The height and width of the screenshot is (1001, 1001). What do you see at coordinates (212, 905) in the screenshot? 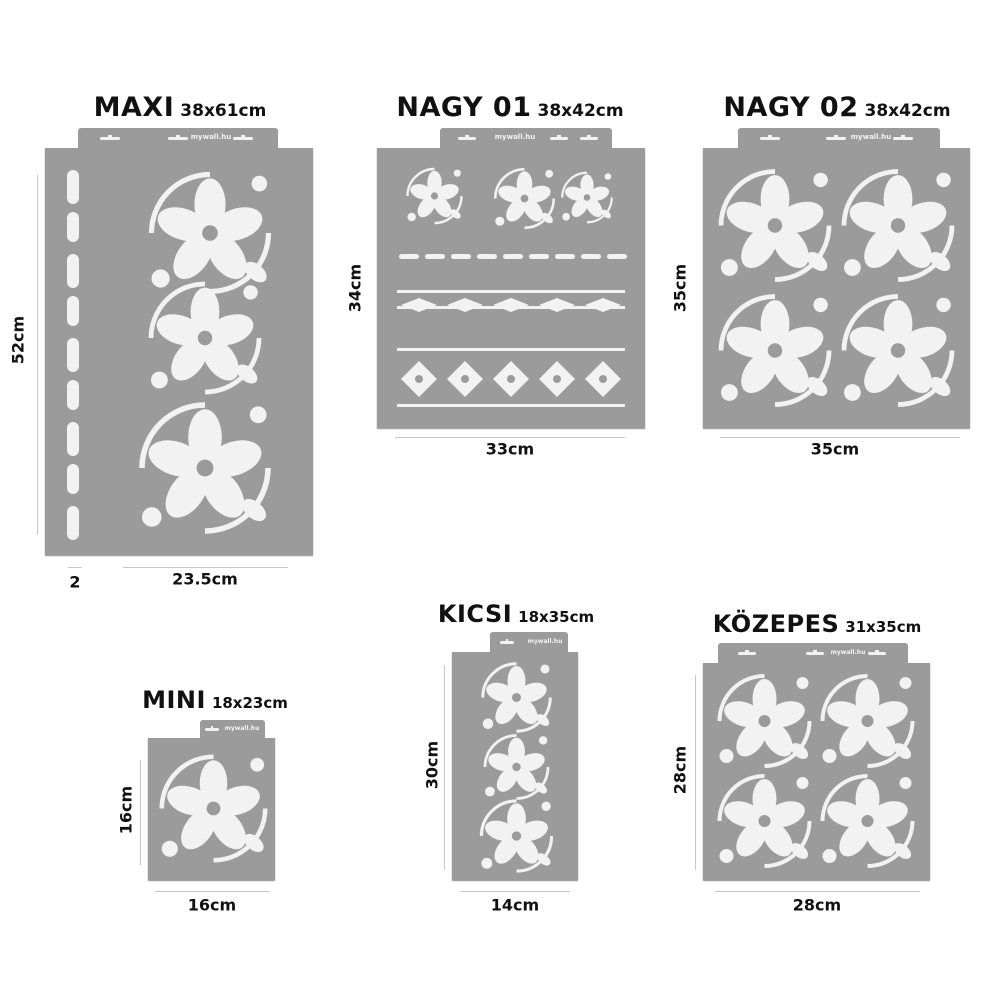
I see `width-label: 16cm` at bounding box center [212, 905].